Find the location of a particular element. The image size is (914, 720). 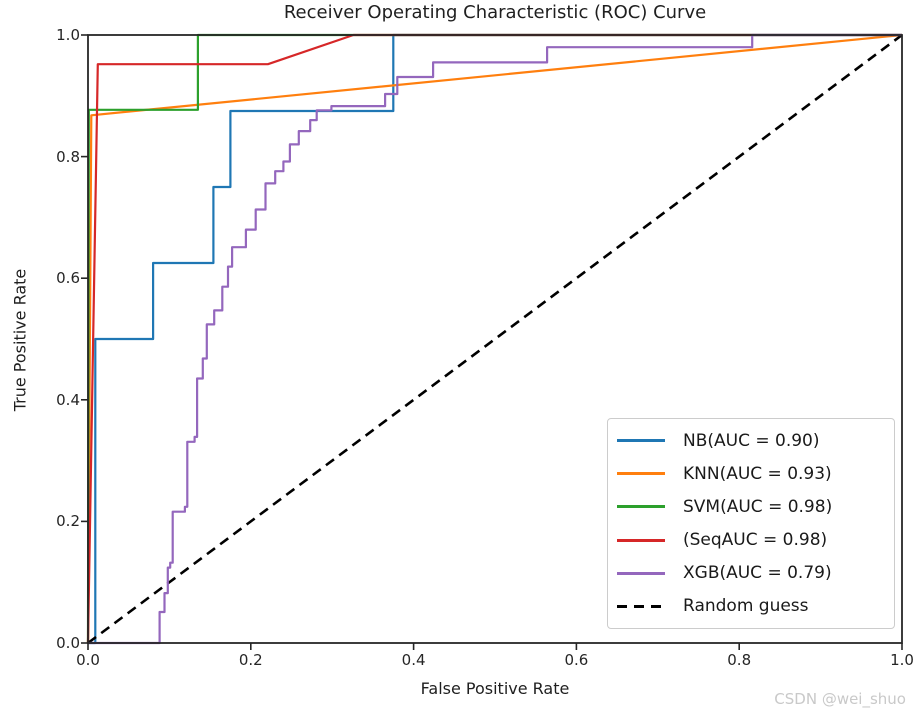

y-tick-label: 0.6 is located at coordinates (68, 278).